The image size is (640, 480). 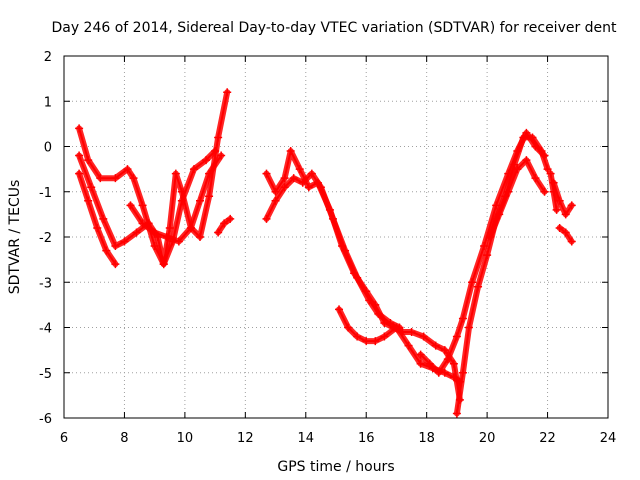 What do you see at coordinates (48, 148) in the screenshot?
I see `y-tick-label: 0` at bounding box center [48, 148].